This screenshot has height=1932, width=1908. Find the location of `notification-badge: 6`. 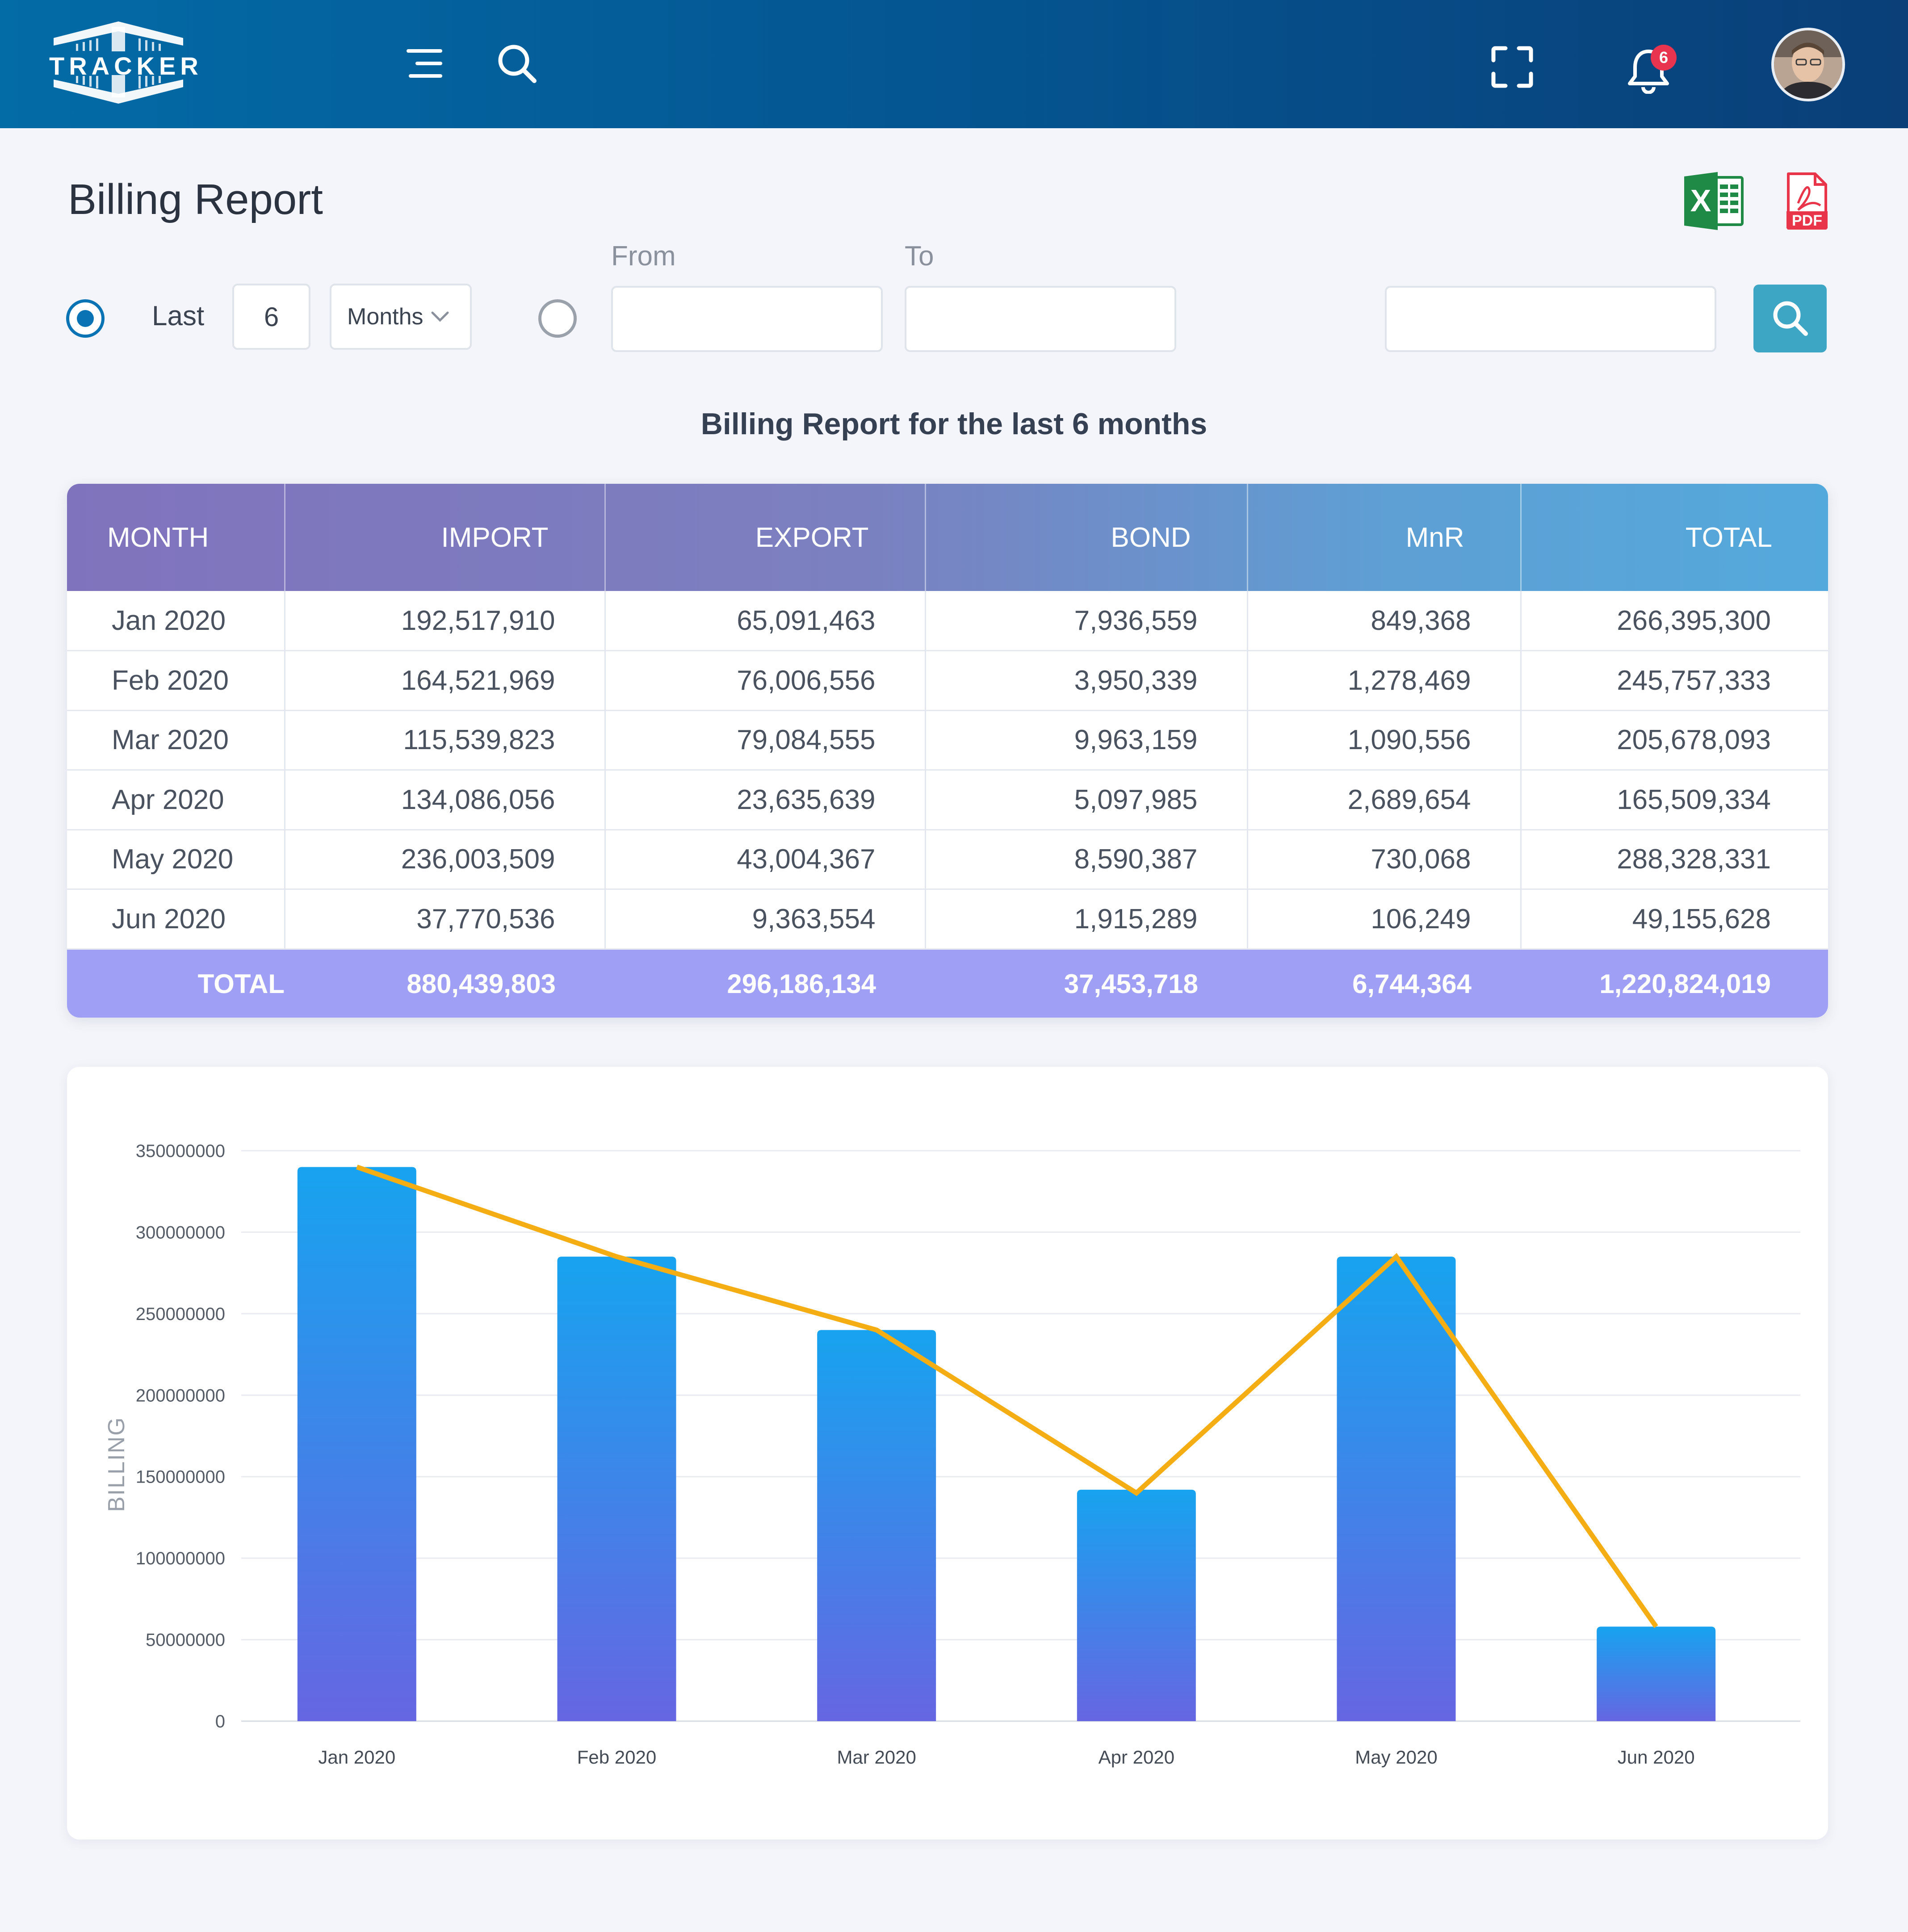

notification-badge: 6 is located at coordinates (1664, 58).